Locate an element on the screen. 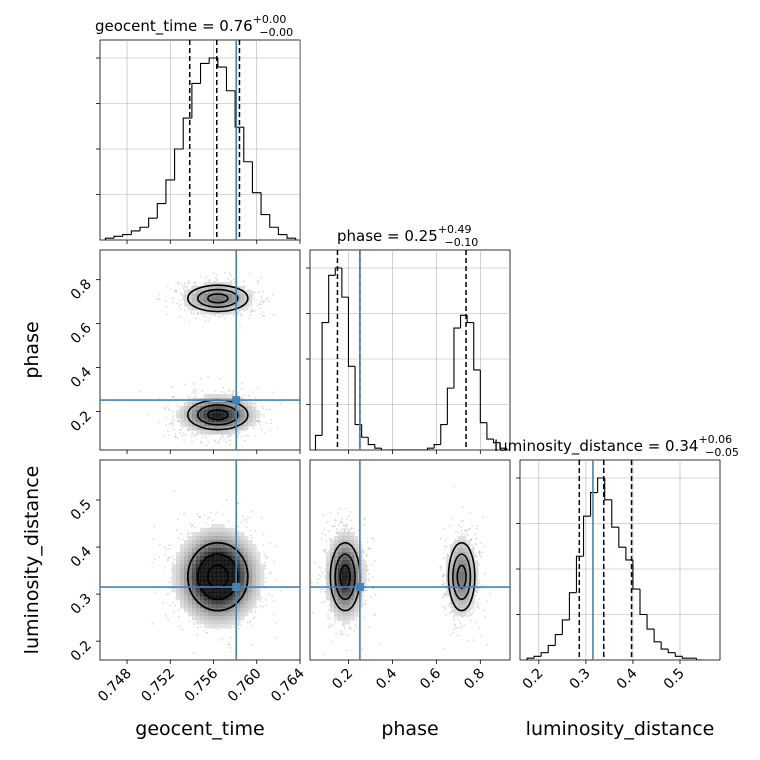 This screenshot has height=760, width=760. y-tick-label-phase: 0.8 is located at coordinates (81, 289).